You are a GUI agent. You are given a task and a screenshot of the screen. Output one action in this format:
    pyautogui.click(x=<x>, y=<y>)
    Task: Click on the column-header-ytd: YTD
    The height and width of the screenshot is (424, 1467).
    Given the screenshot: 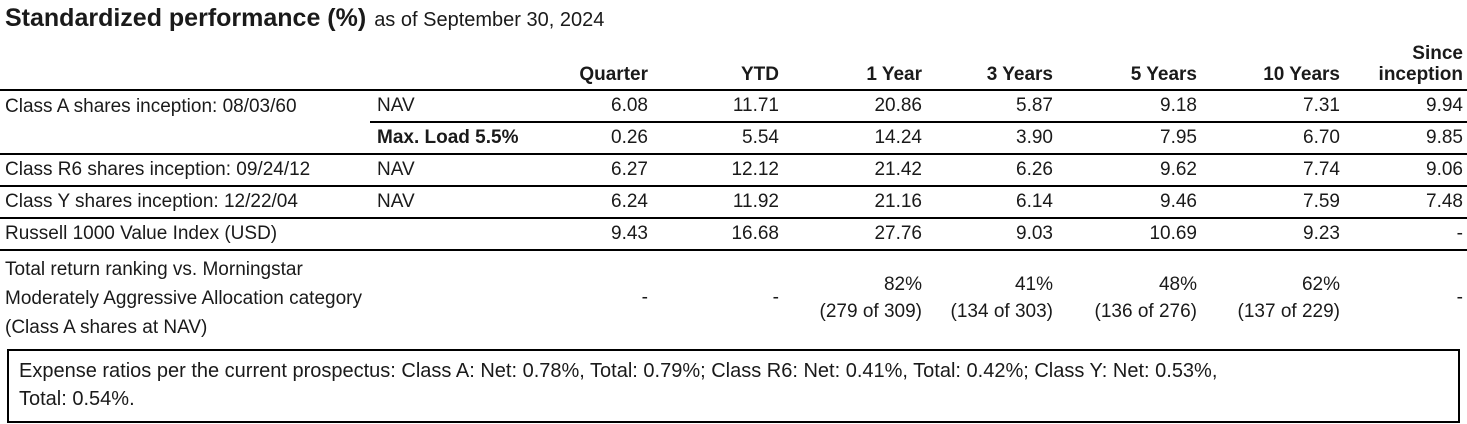 What is the action you would take?
    pyautogui.click(x=715, y=64)
    